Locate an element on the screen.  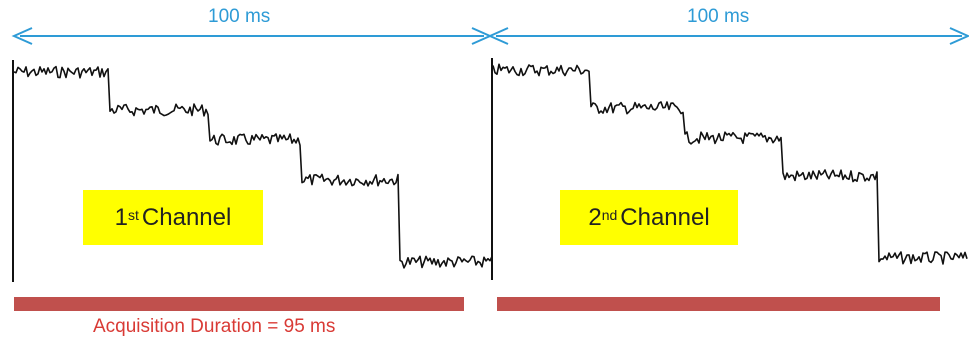
channel-2-number: 2 is located at coordinates (595, 217).